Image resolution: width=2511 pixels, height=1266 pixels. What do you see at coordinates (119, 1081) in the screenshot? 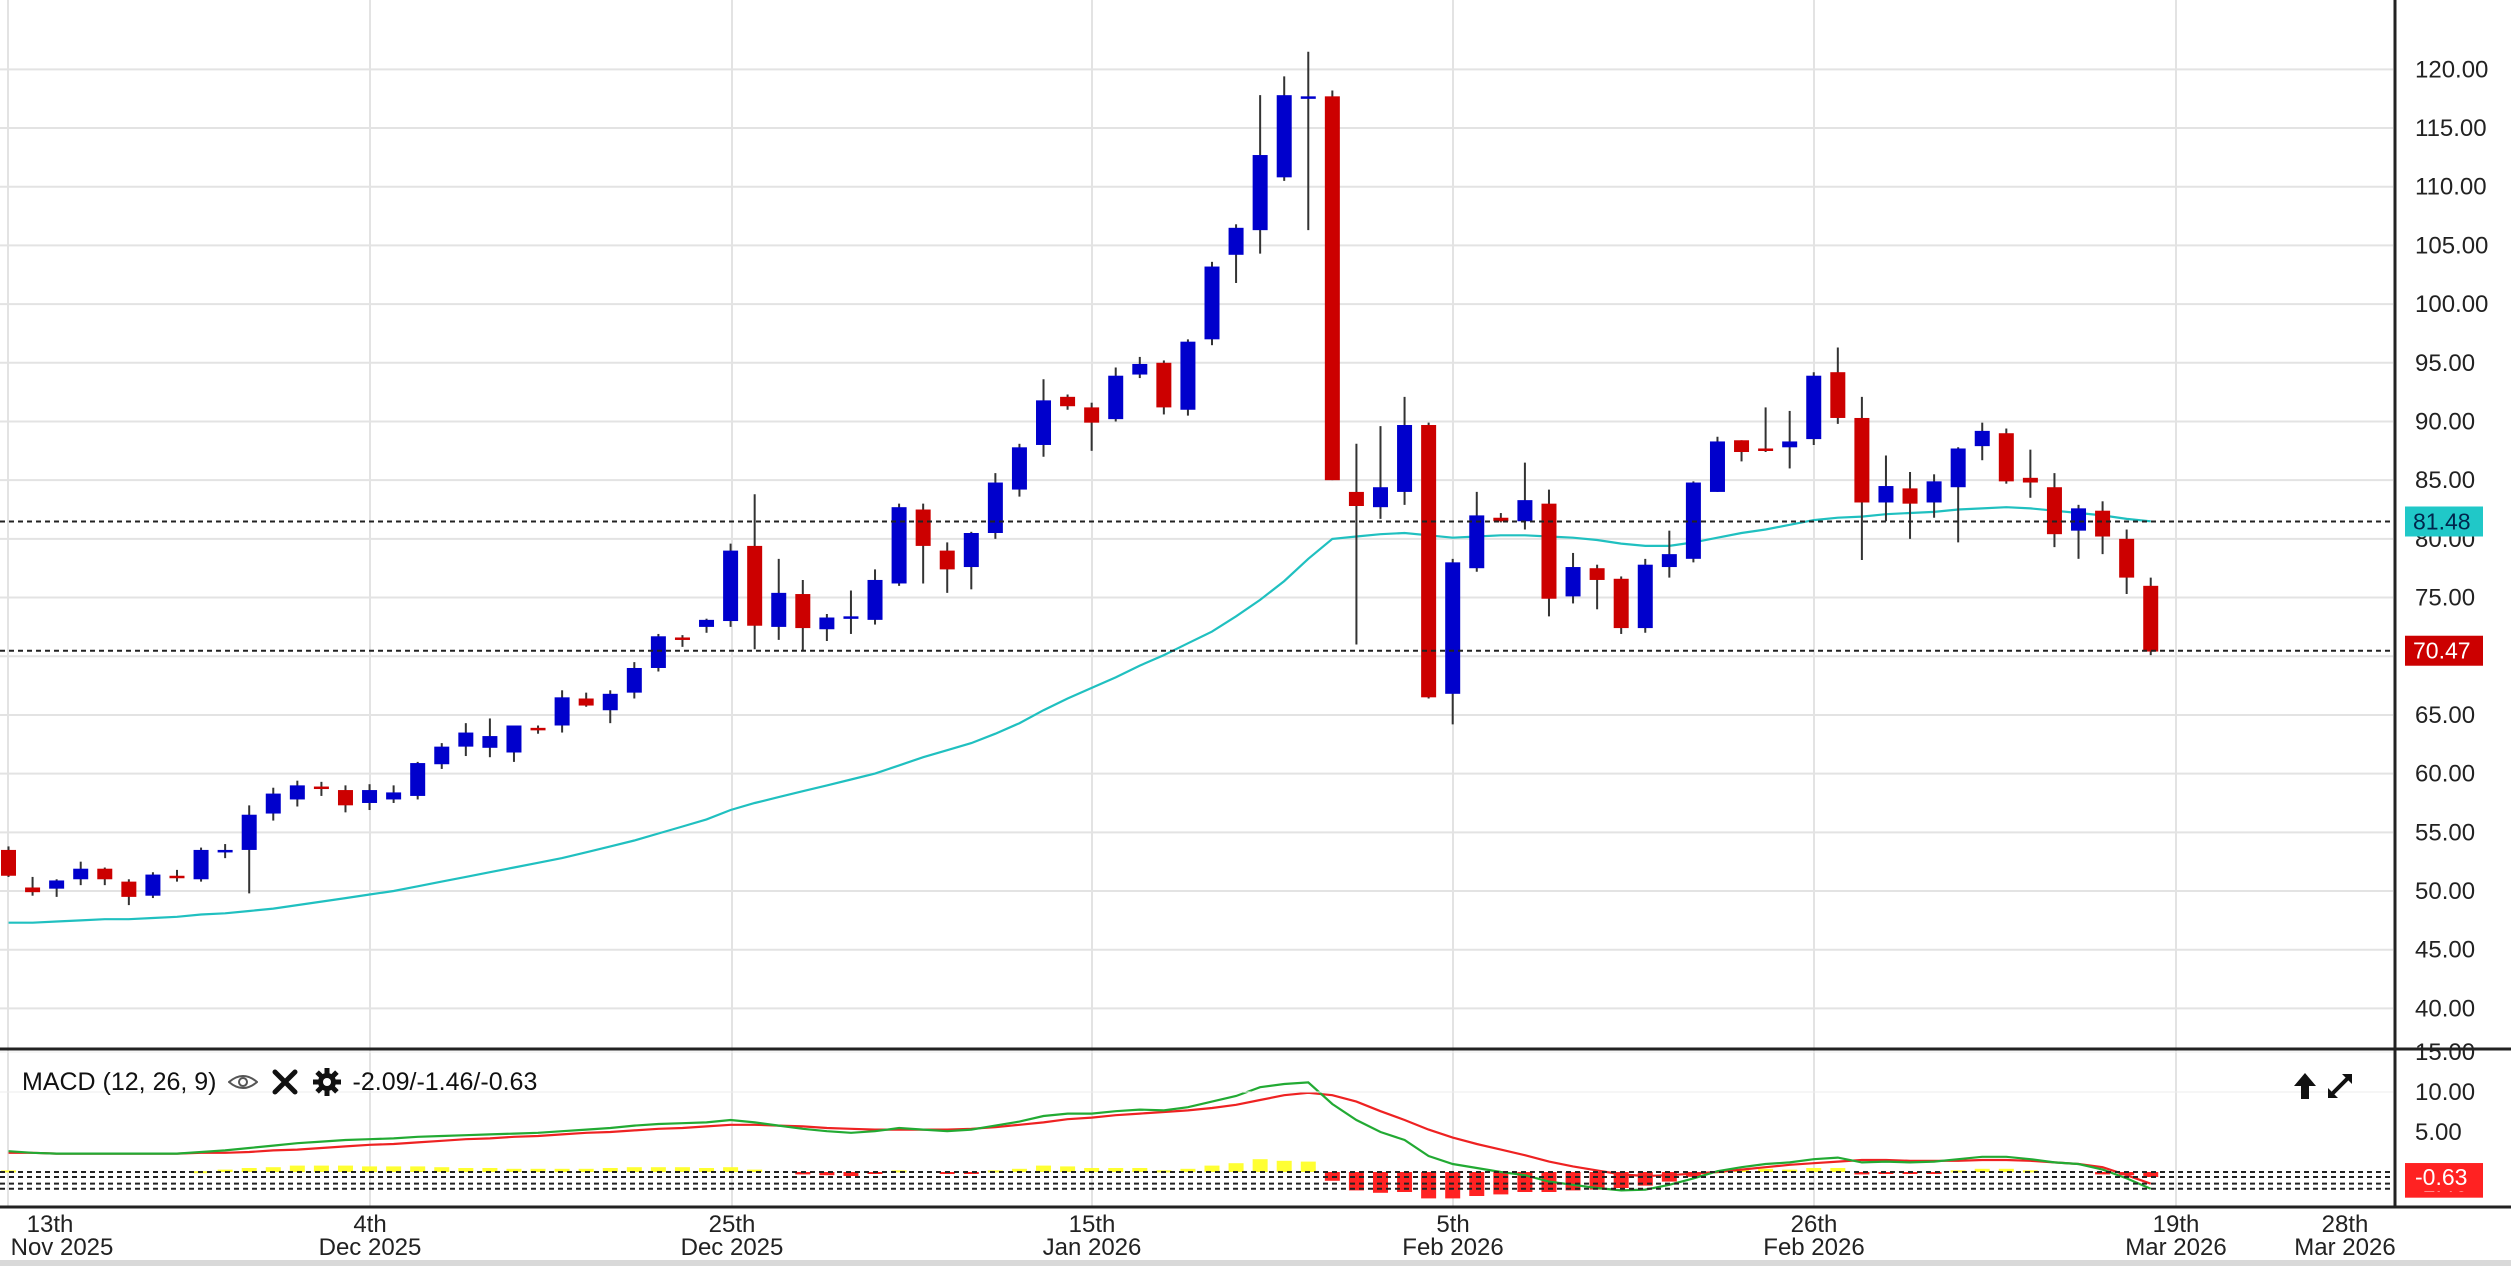
I see `macd-title: MACD (12, 26, 9)` at bounding box center [119, 1081].